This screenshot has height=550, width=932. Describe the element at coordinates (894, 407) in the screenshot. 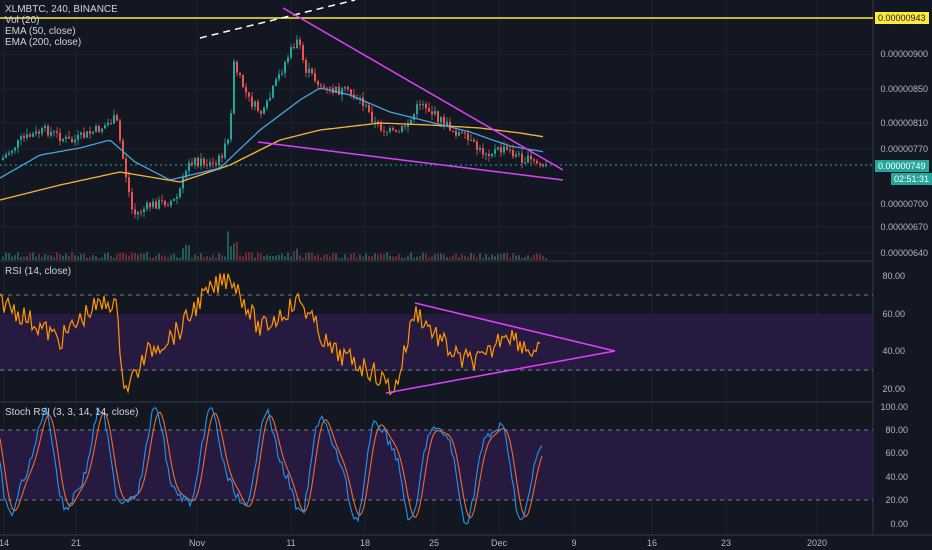

I see `stoch-tick-label: 100.00` at that location.